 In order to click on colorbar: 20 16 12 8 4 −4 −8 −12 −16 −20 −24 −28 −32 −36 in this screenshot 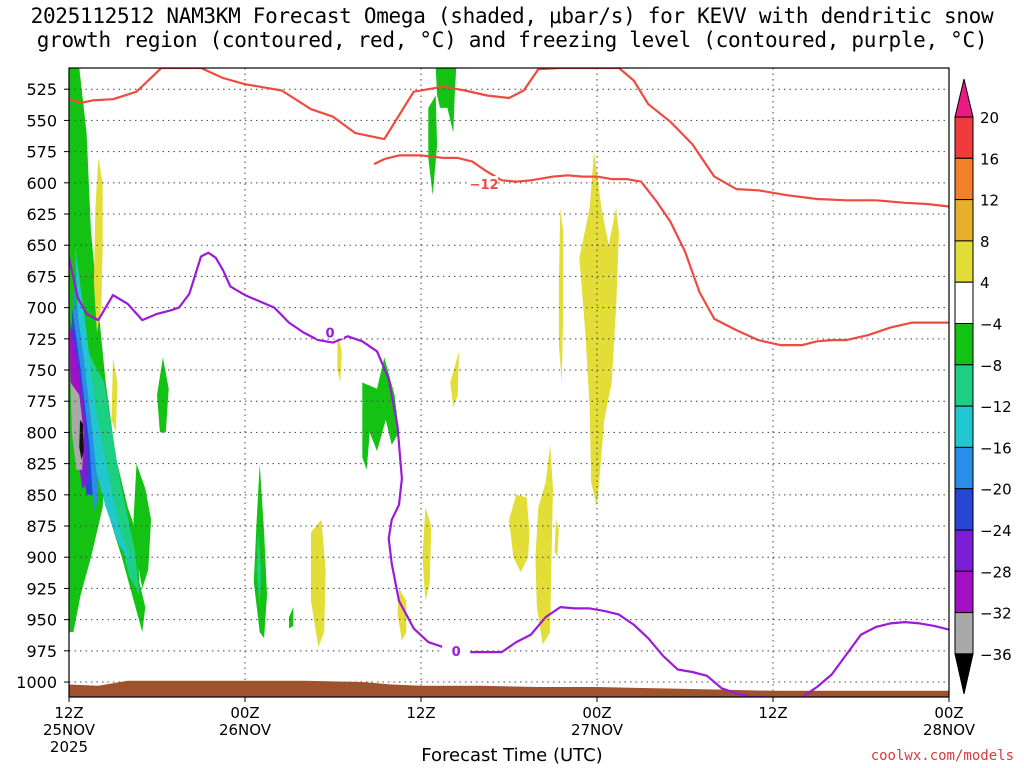, I will do `click(983, 386)`.